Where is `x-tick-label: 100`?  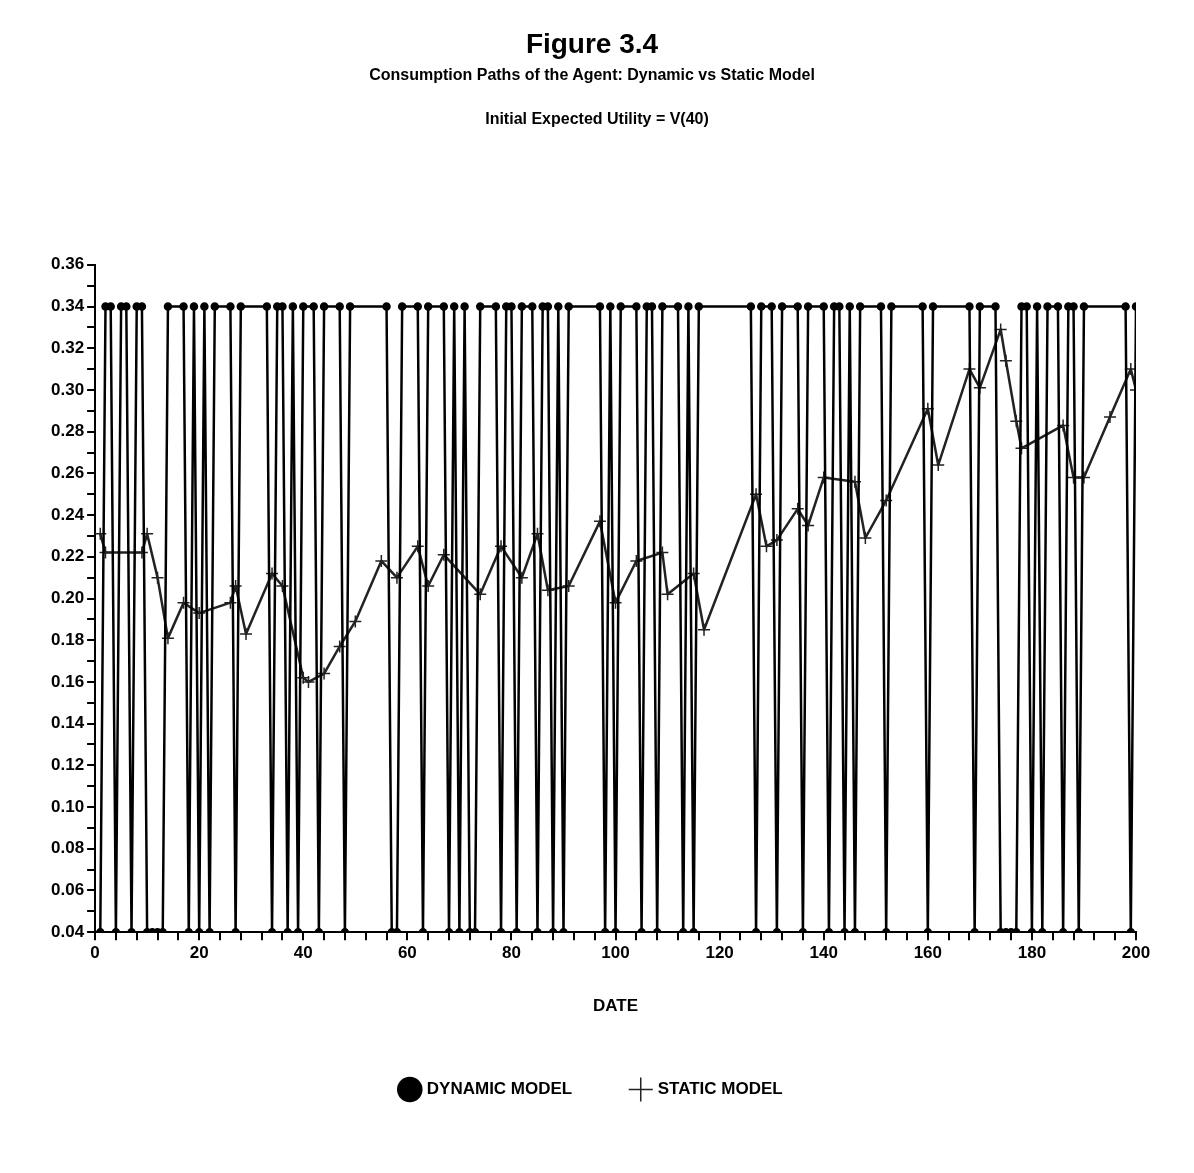 x-tick-label: 100 is located at coordinates (615, 953).